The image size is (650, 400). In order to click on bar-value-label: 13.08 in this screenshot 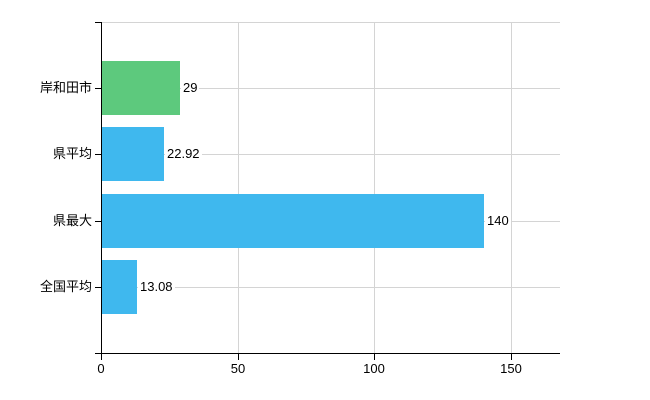, I will do `click(156, 287)`.